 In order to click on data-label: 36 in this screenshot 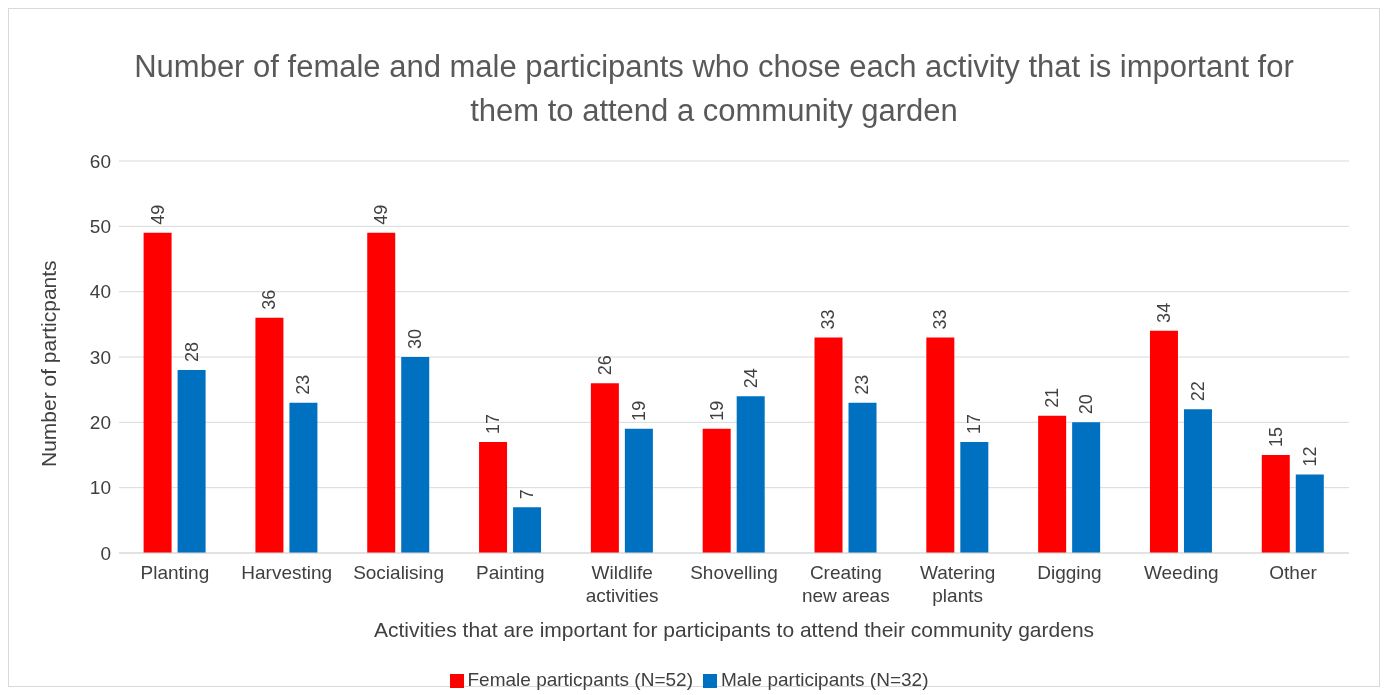, I will do `click(269, 299)`.